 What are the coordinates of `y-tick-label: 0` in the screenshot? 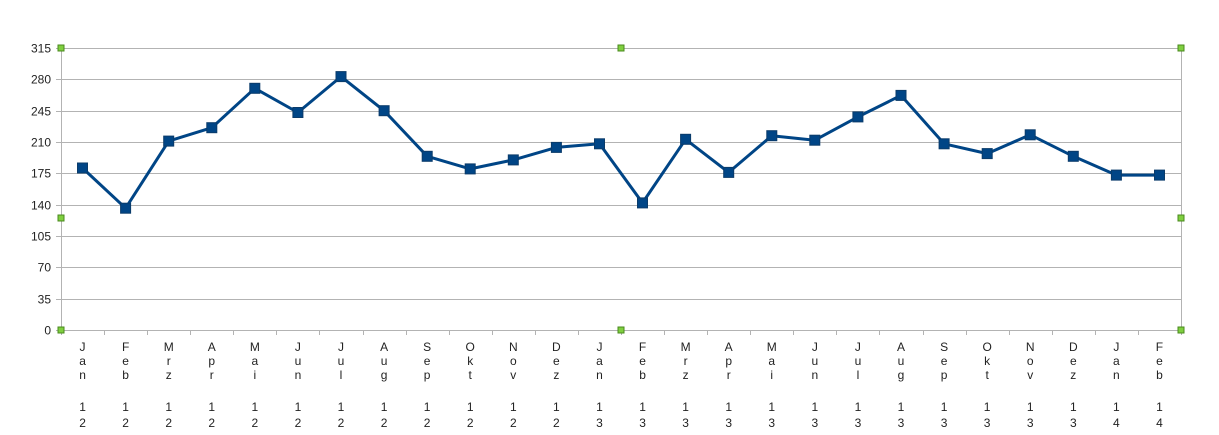 It's located at (47, 331).